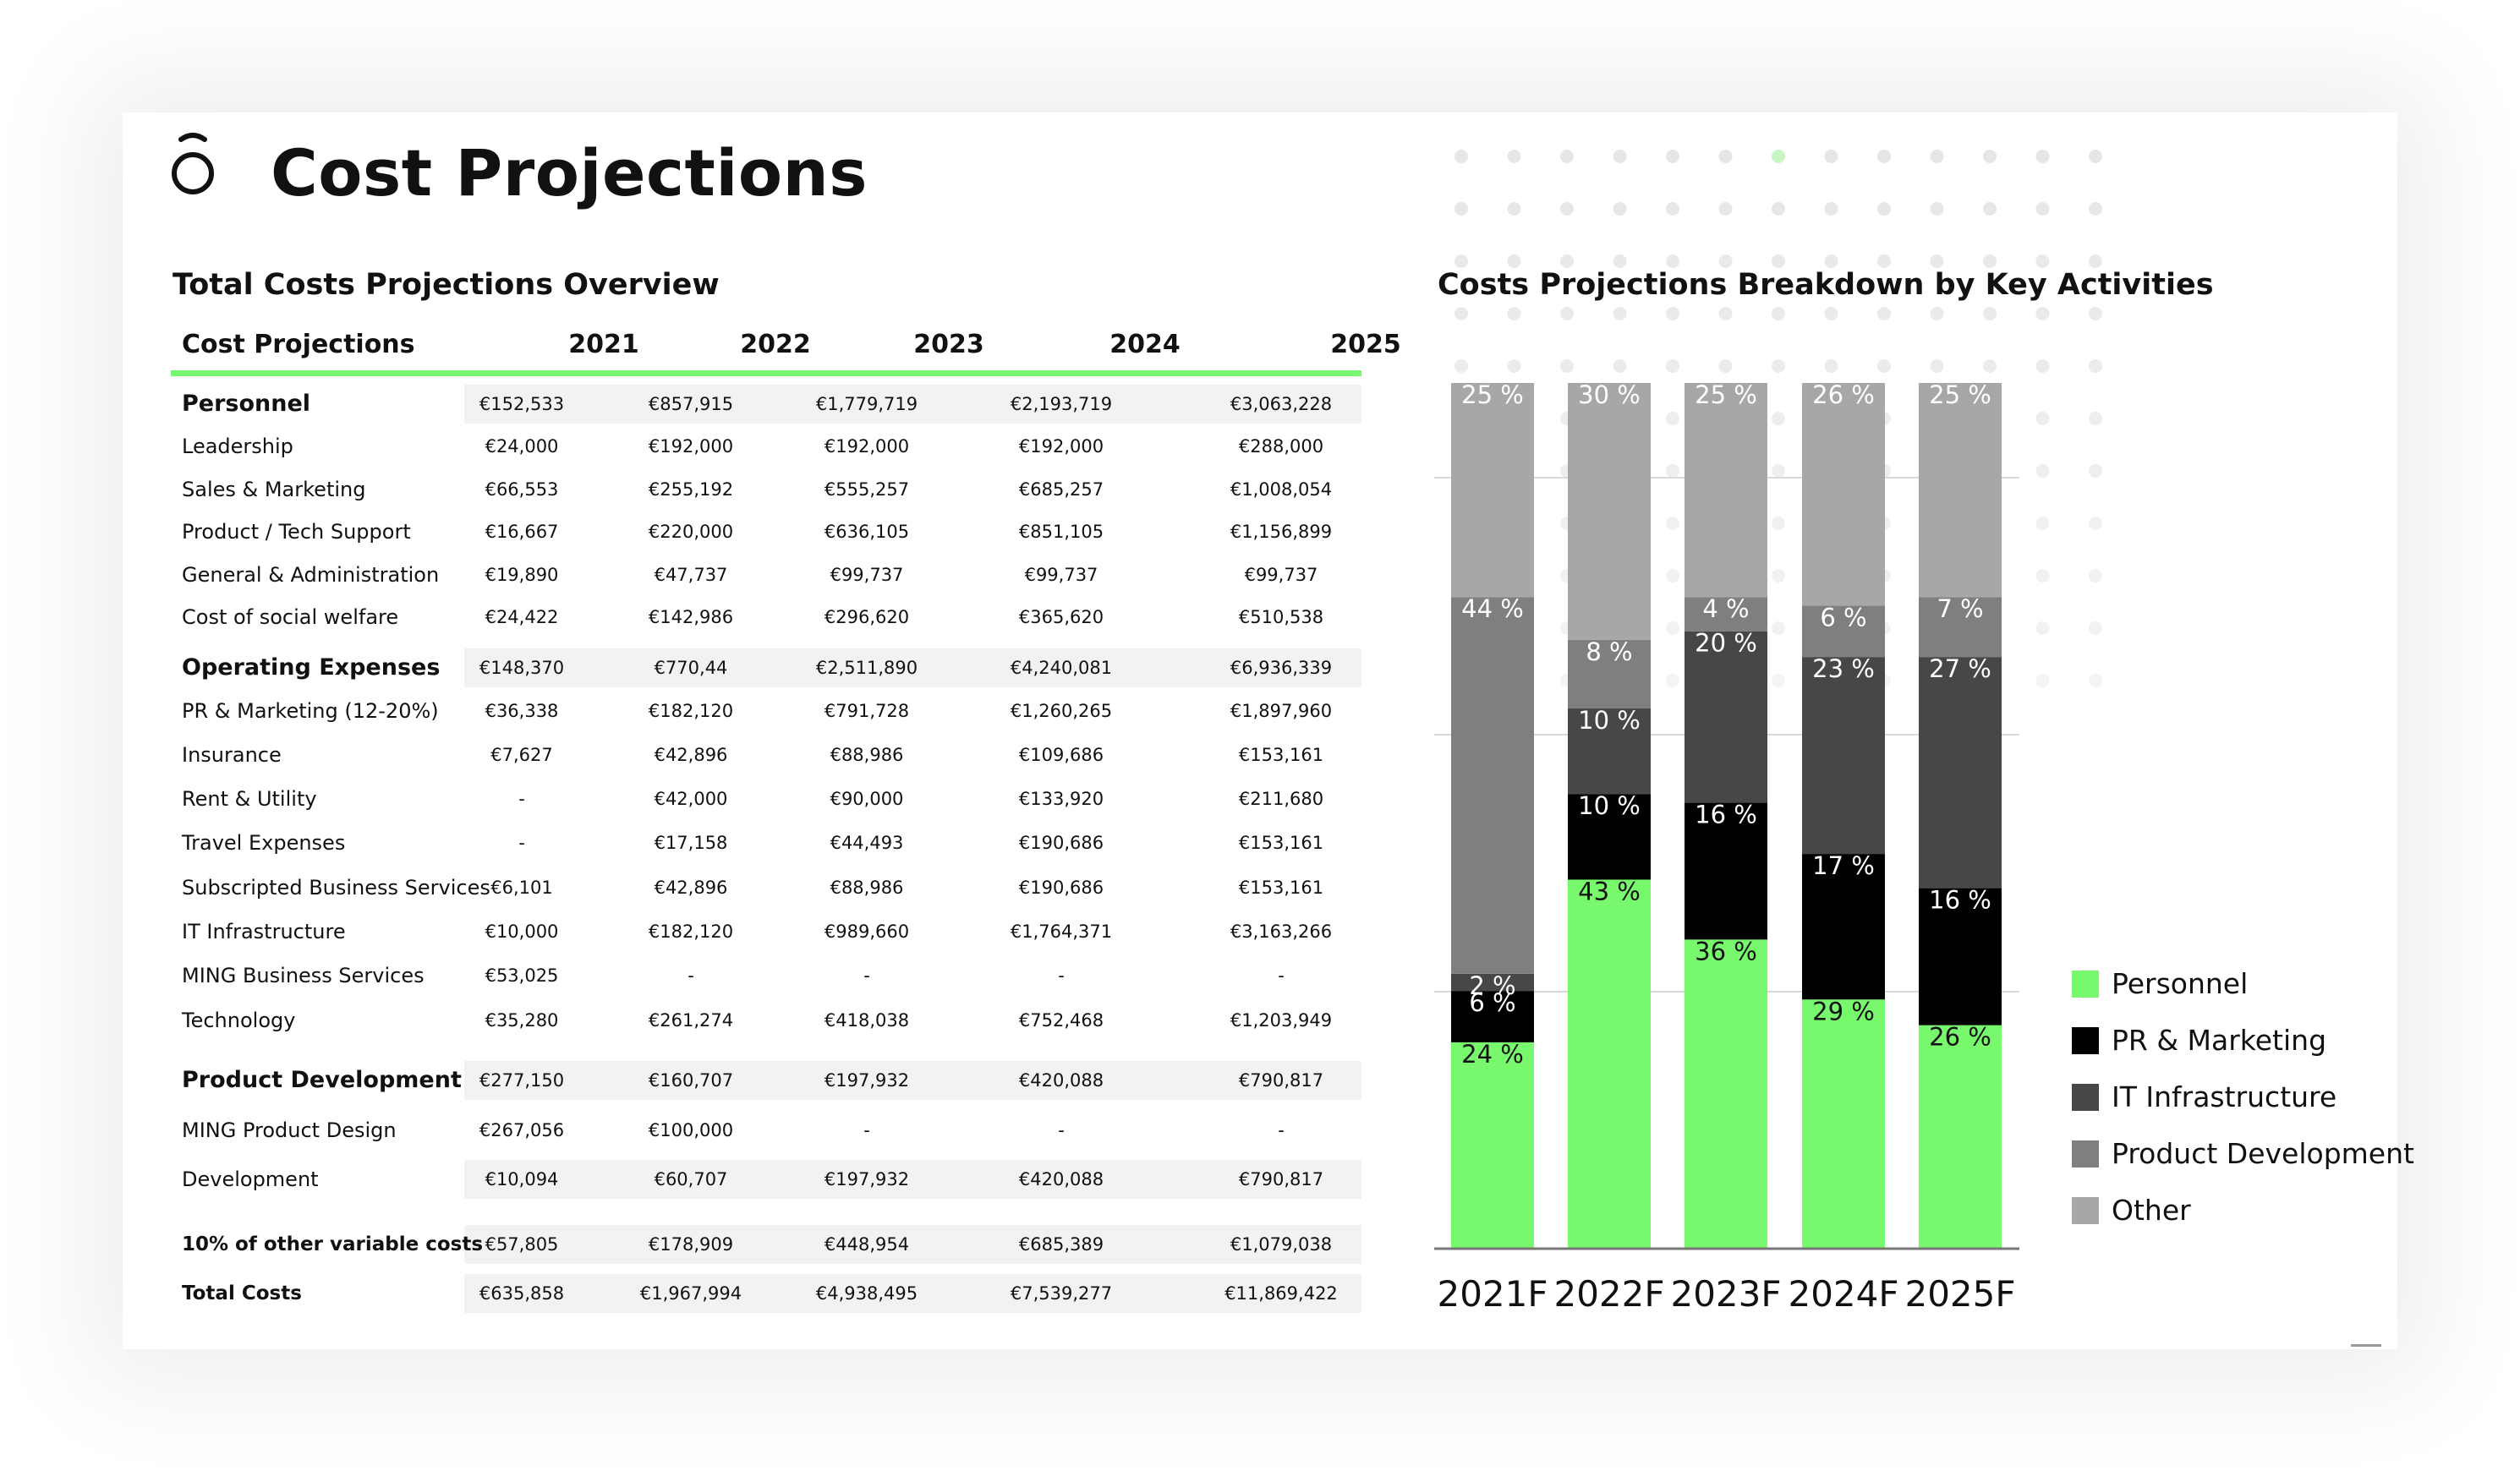 The width and height of the screenshot is (2520, 1482). Describe the element at coordinates (298, 344) in the screenshot. I see `column-header: Cost Projections` at that location.